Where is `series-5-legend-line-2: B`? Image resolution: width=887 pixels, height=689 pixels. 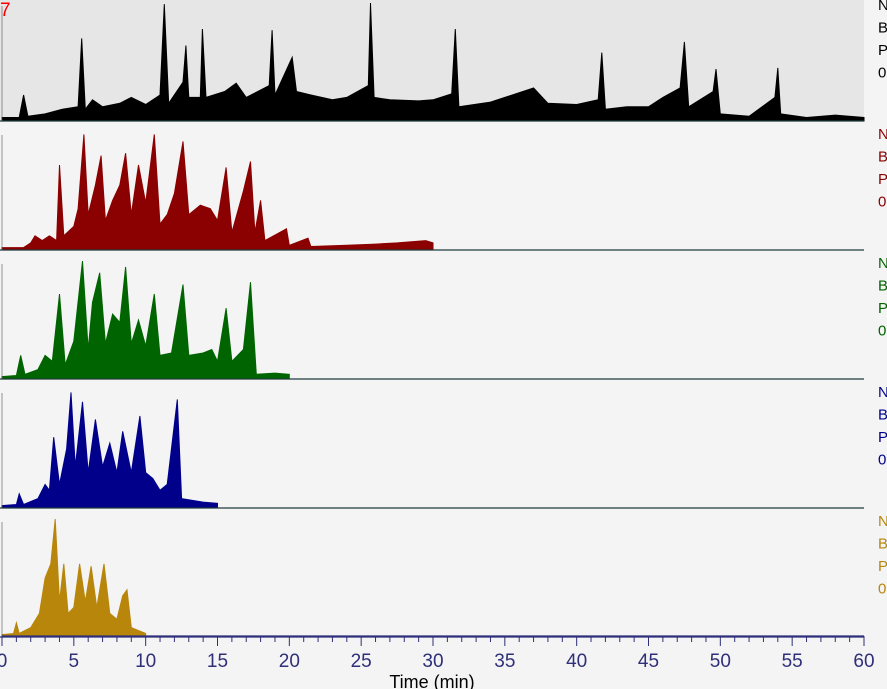 series-5-legend-line-2: B is located at coordinates (882, 544).